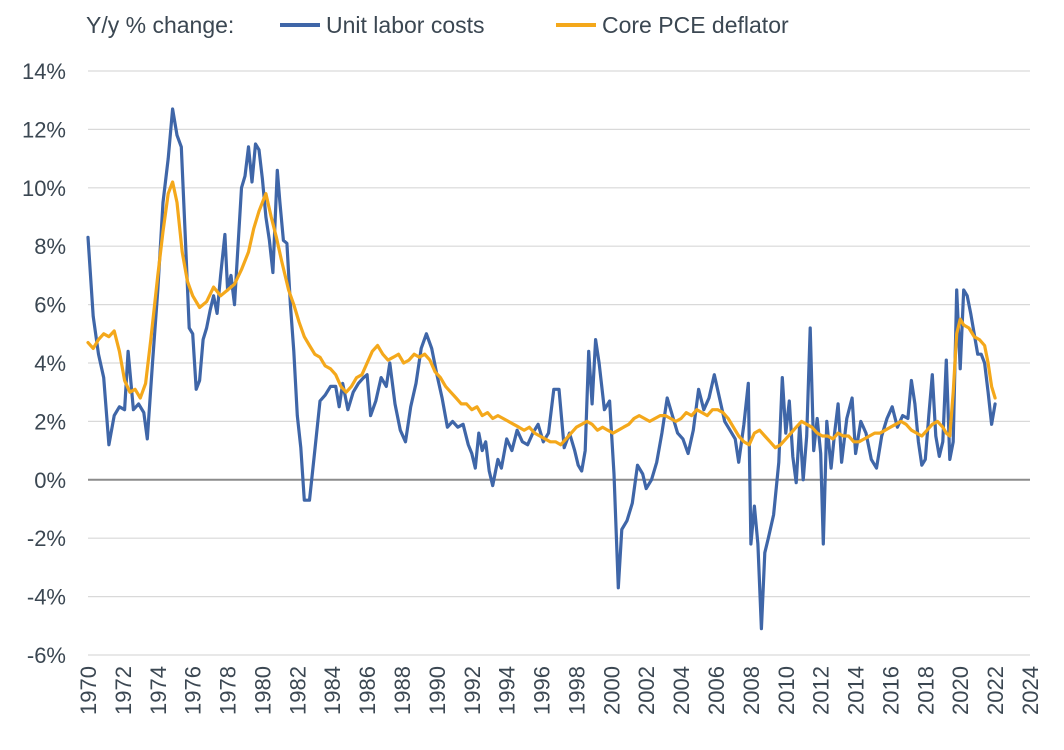 The width and height of the screenshot is (1064, 750). Describe the element at coordinates (262, 690) in the screenshot. I see `x-tick-label: 1980` at that location.